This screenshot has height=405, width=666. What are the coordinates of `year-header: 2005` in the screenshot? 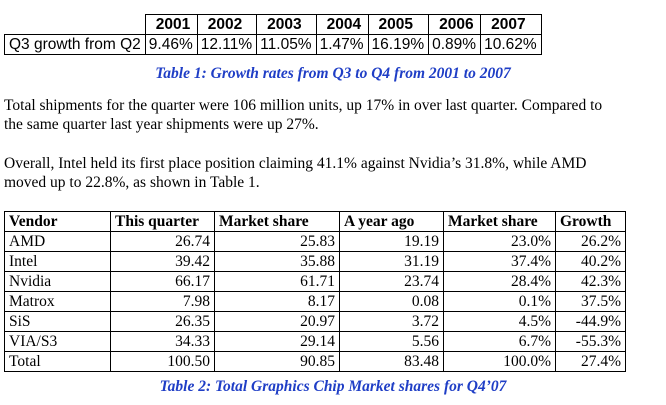 It's located at (398, 24).